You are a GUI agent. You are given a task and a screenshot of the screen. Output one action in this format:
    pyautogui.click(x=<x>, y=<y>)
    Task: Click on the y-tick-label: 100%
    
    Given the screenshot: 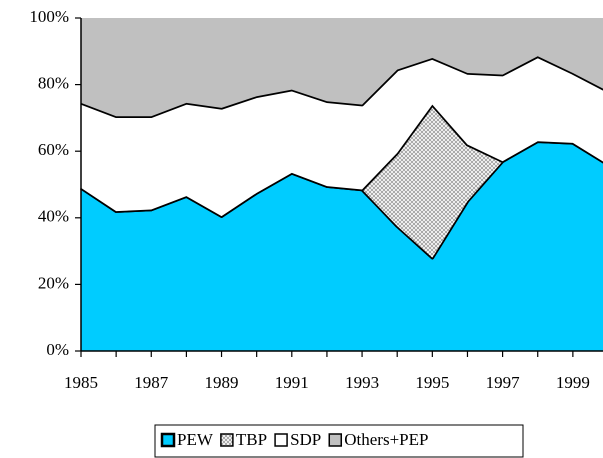 What is the action you would take?
    pyautogui.click(x=49, y=16)
    